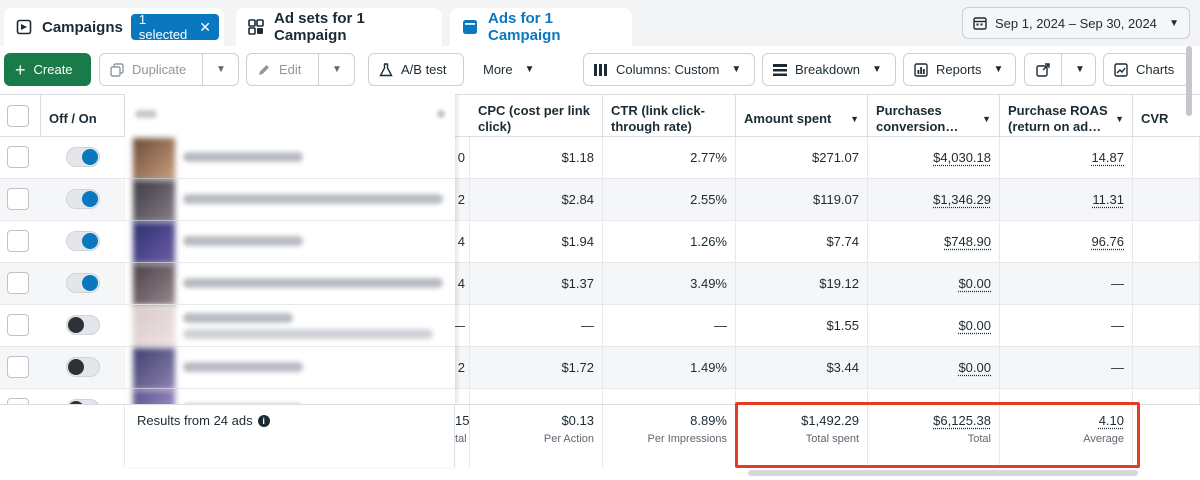 This screenshot has height=480, width=1200. Describe the element at coordinates (780, 69) in the screenshot. I see `breakdown-icon` at that location.